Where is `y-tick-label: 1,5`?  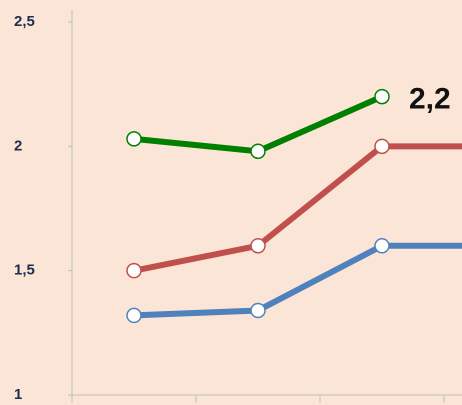
y-tick-label: 1,5 is located at coordinates (24, 270).